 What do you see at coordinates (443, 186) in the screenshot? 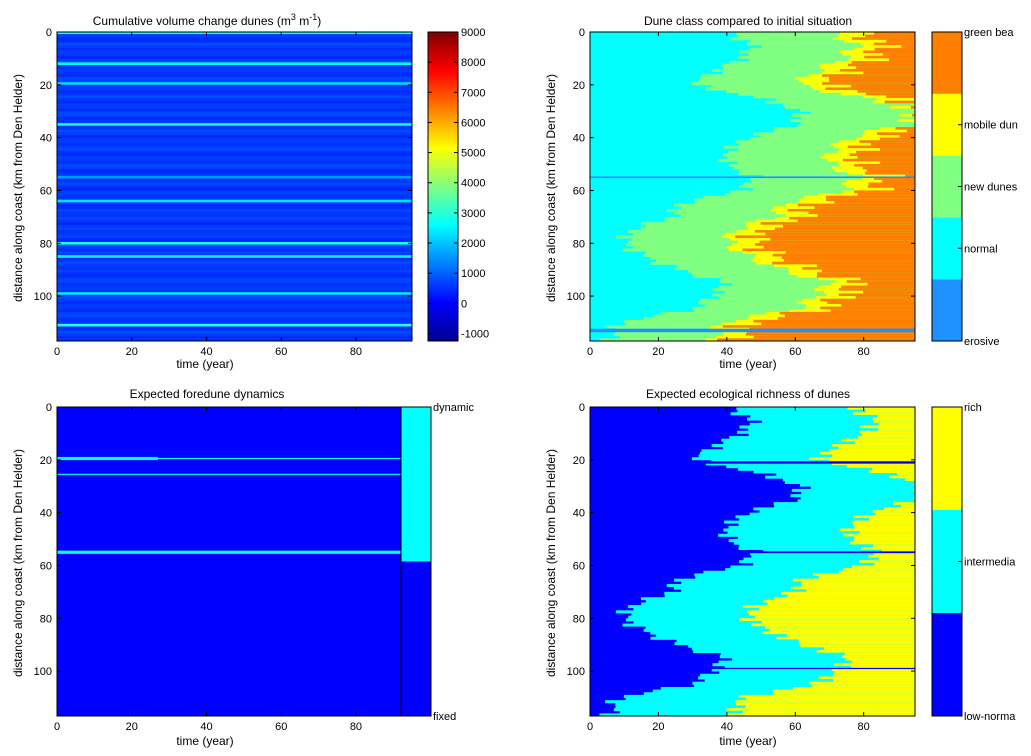
I see `colorbar-gradient` at bounding box center [443, 186].